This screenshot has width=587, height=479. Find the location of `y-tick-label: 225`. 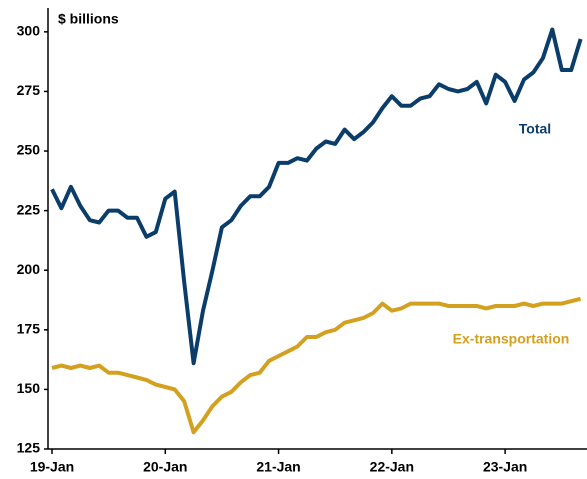

y-tick-label: 225 is located at coordinates (29, 209).